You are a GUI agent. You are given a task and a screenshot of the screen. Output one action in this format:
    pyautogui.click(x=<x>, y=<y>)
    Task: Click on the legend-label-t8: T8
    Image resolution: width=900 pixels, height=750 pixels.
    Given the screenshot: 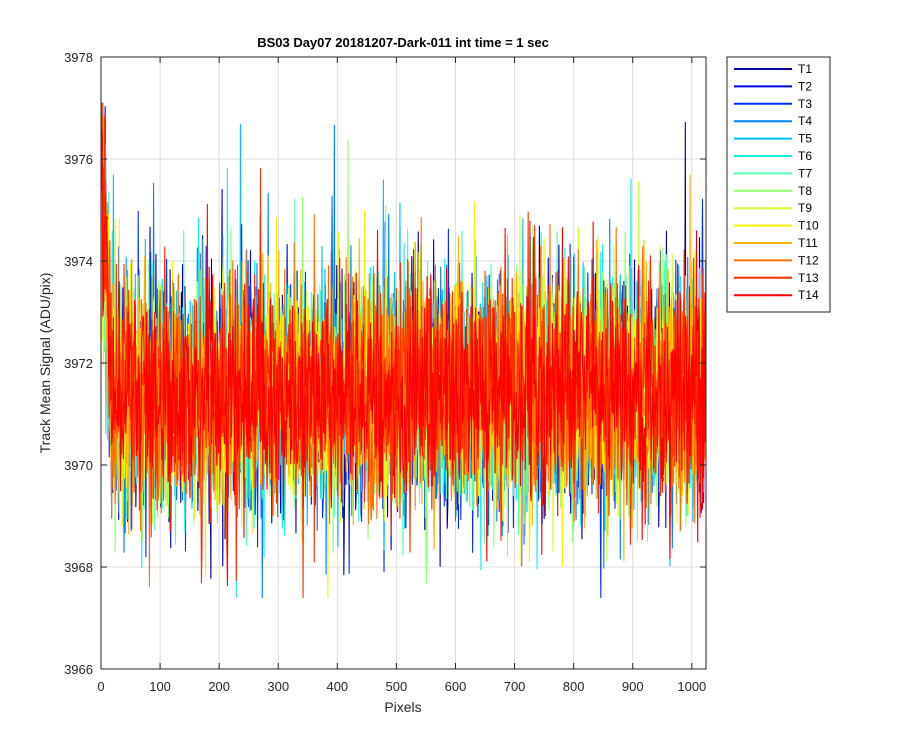 What is the action you would take?
    pyautogui.click(x=805, y=191)
    